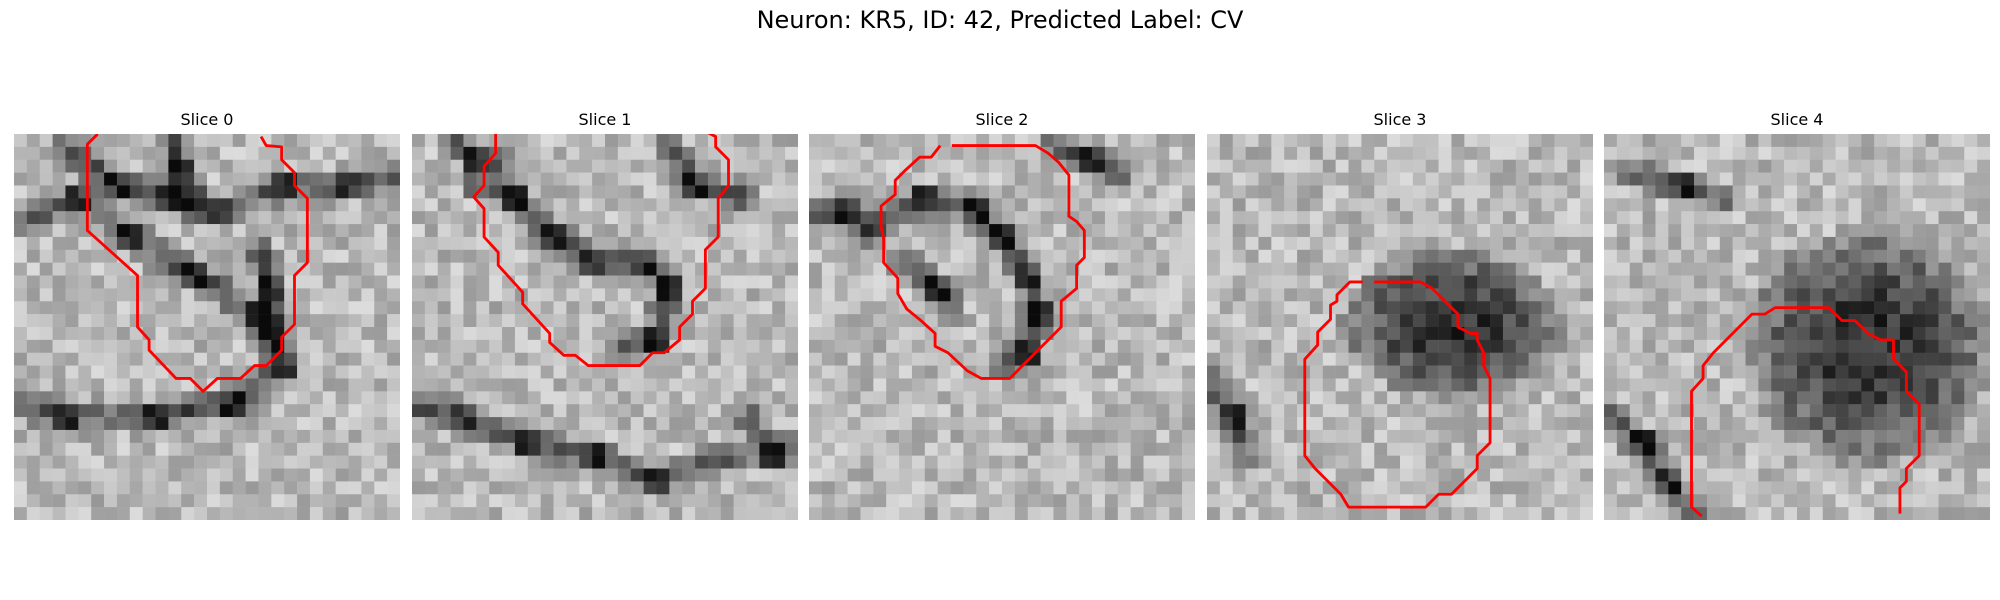 This screenshot has width=2000, height=600. I want to click on slice-title-4: Slice 4, so click(1797, 119).